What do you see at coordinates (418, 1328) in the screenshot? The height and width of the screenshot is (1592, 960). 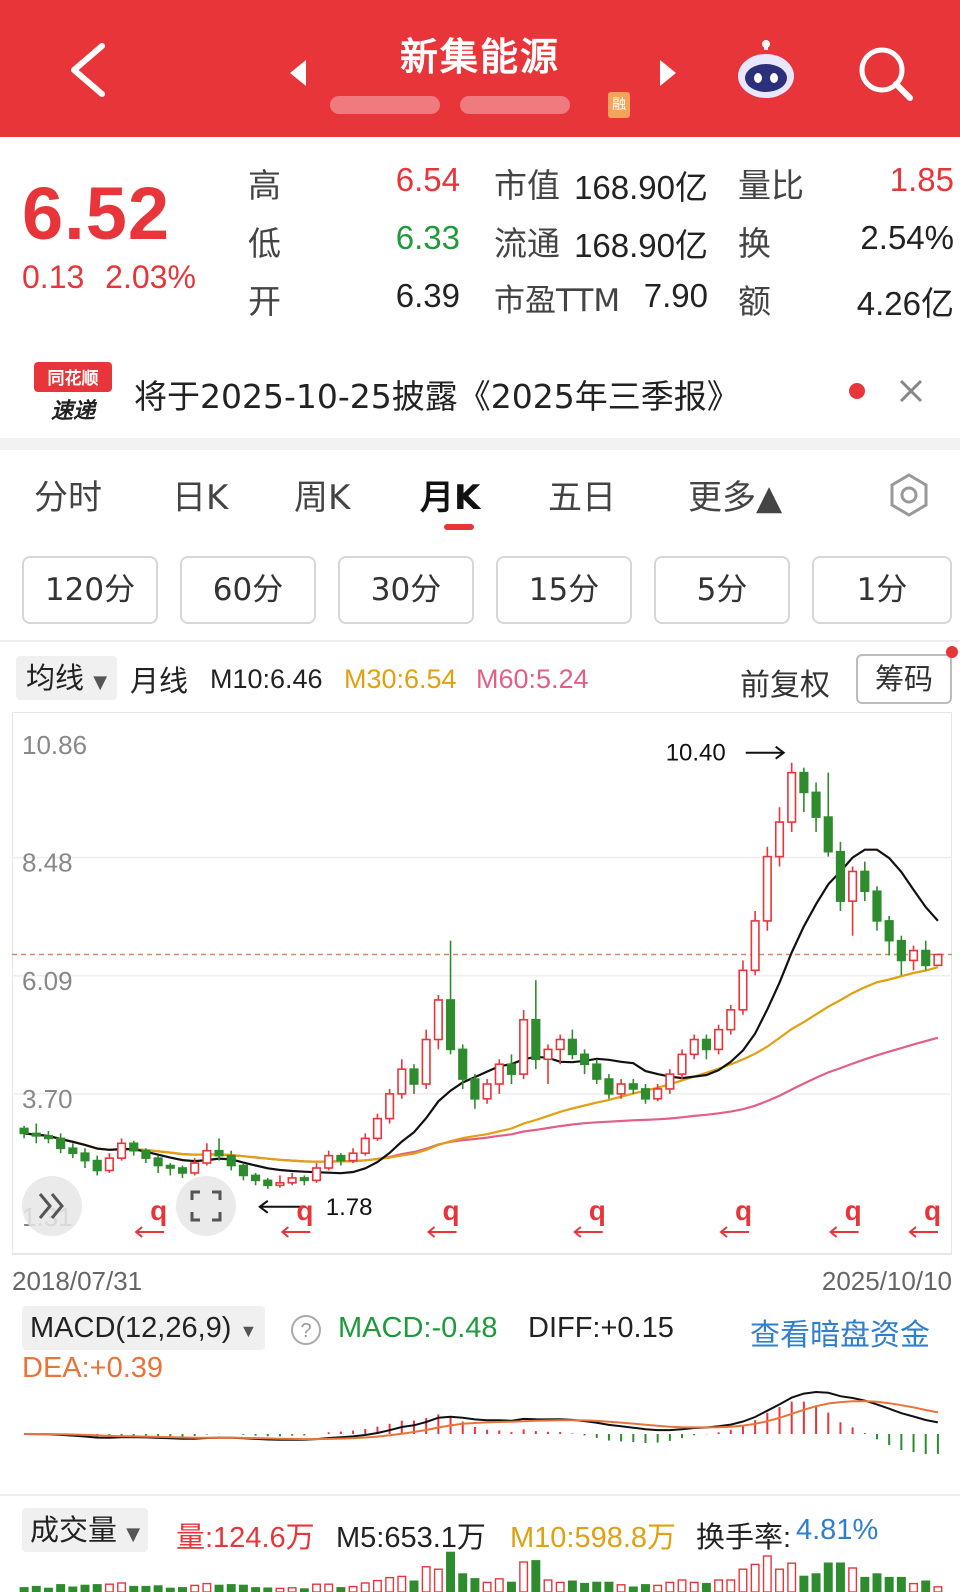 I see `macd-value: MACD:-0.48` at bounding box center [418, 1328].